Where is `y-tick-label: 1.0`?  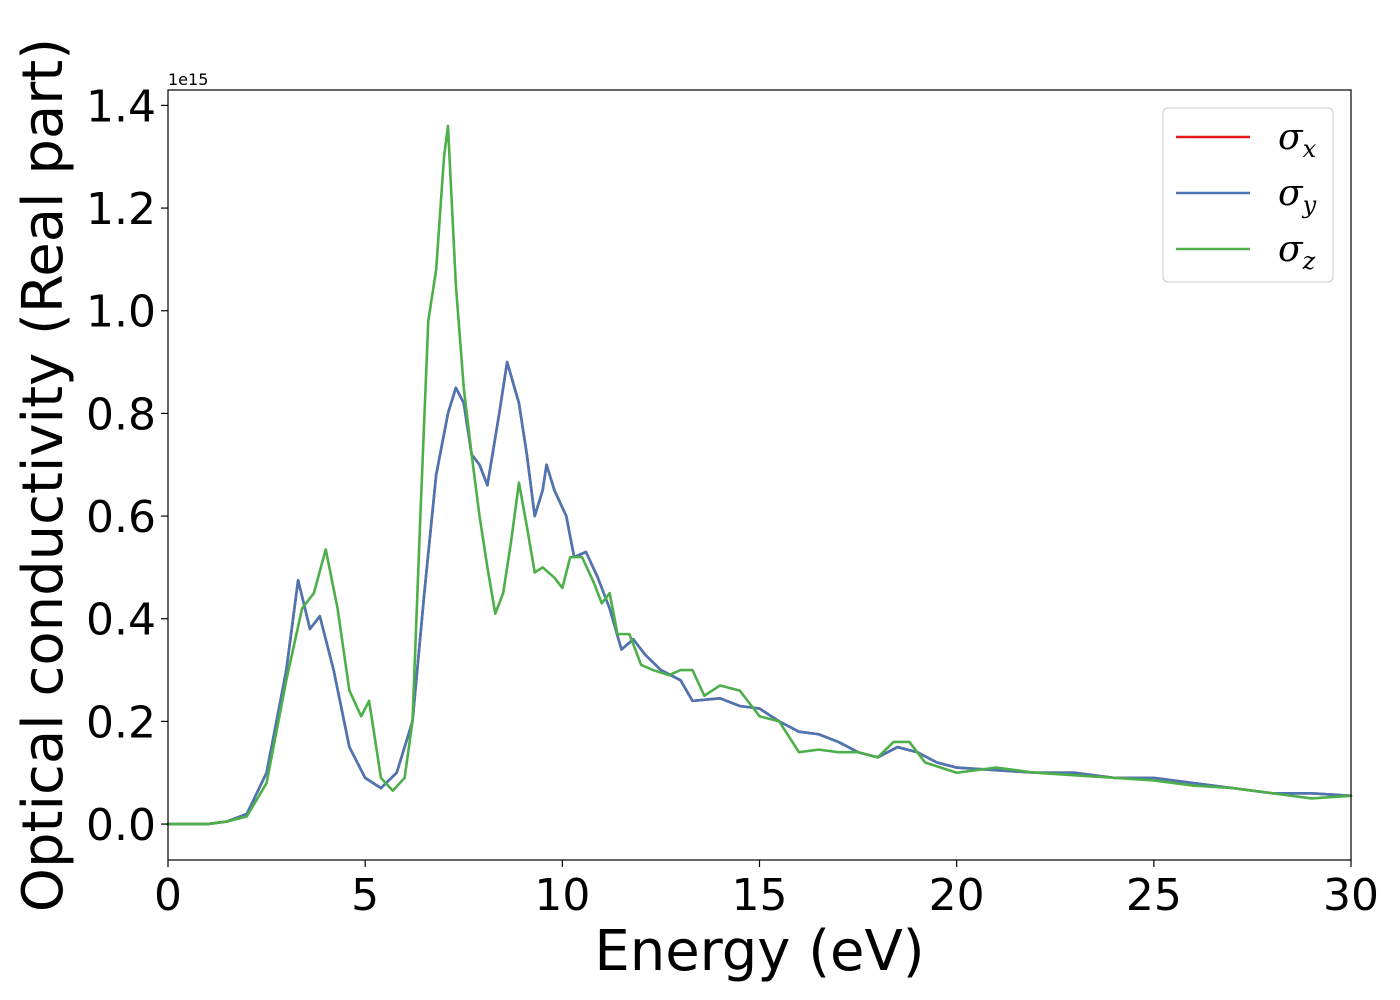 y-tick-label: 1.0 is located at coordinates (121, 312).